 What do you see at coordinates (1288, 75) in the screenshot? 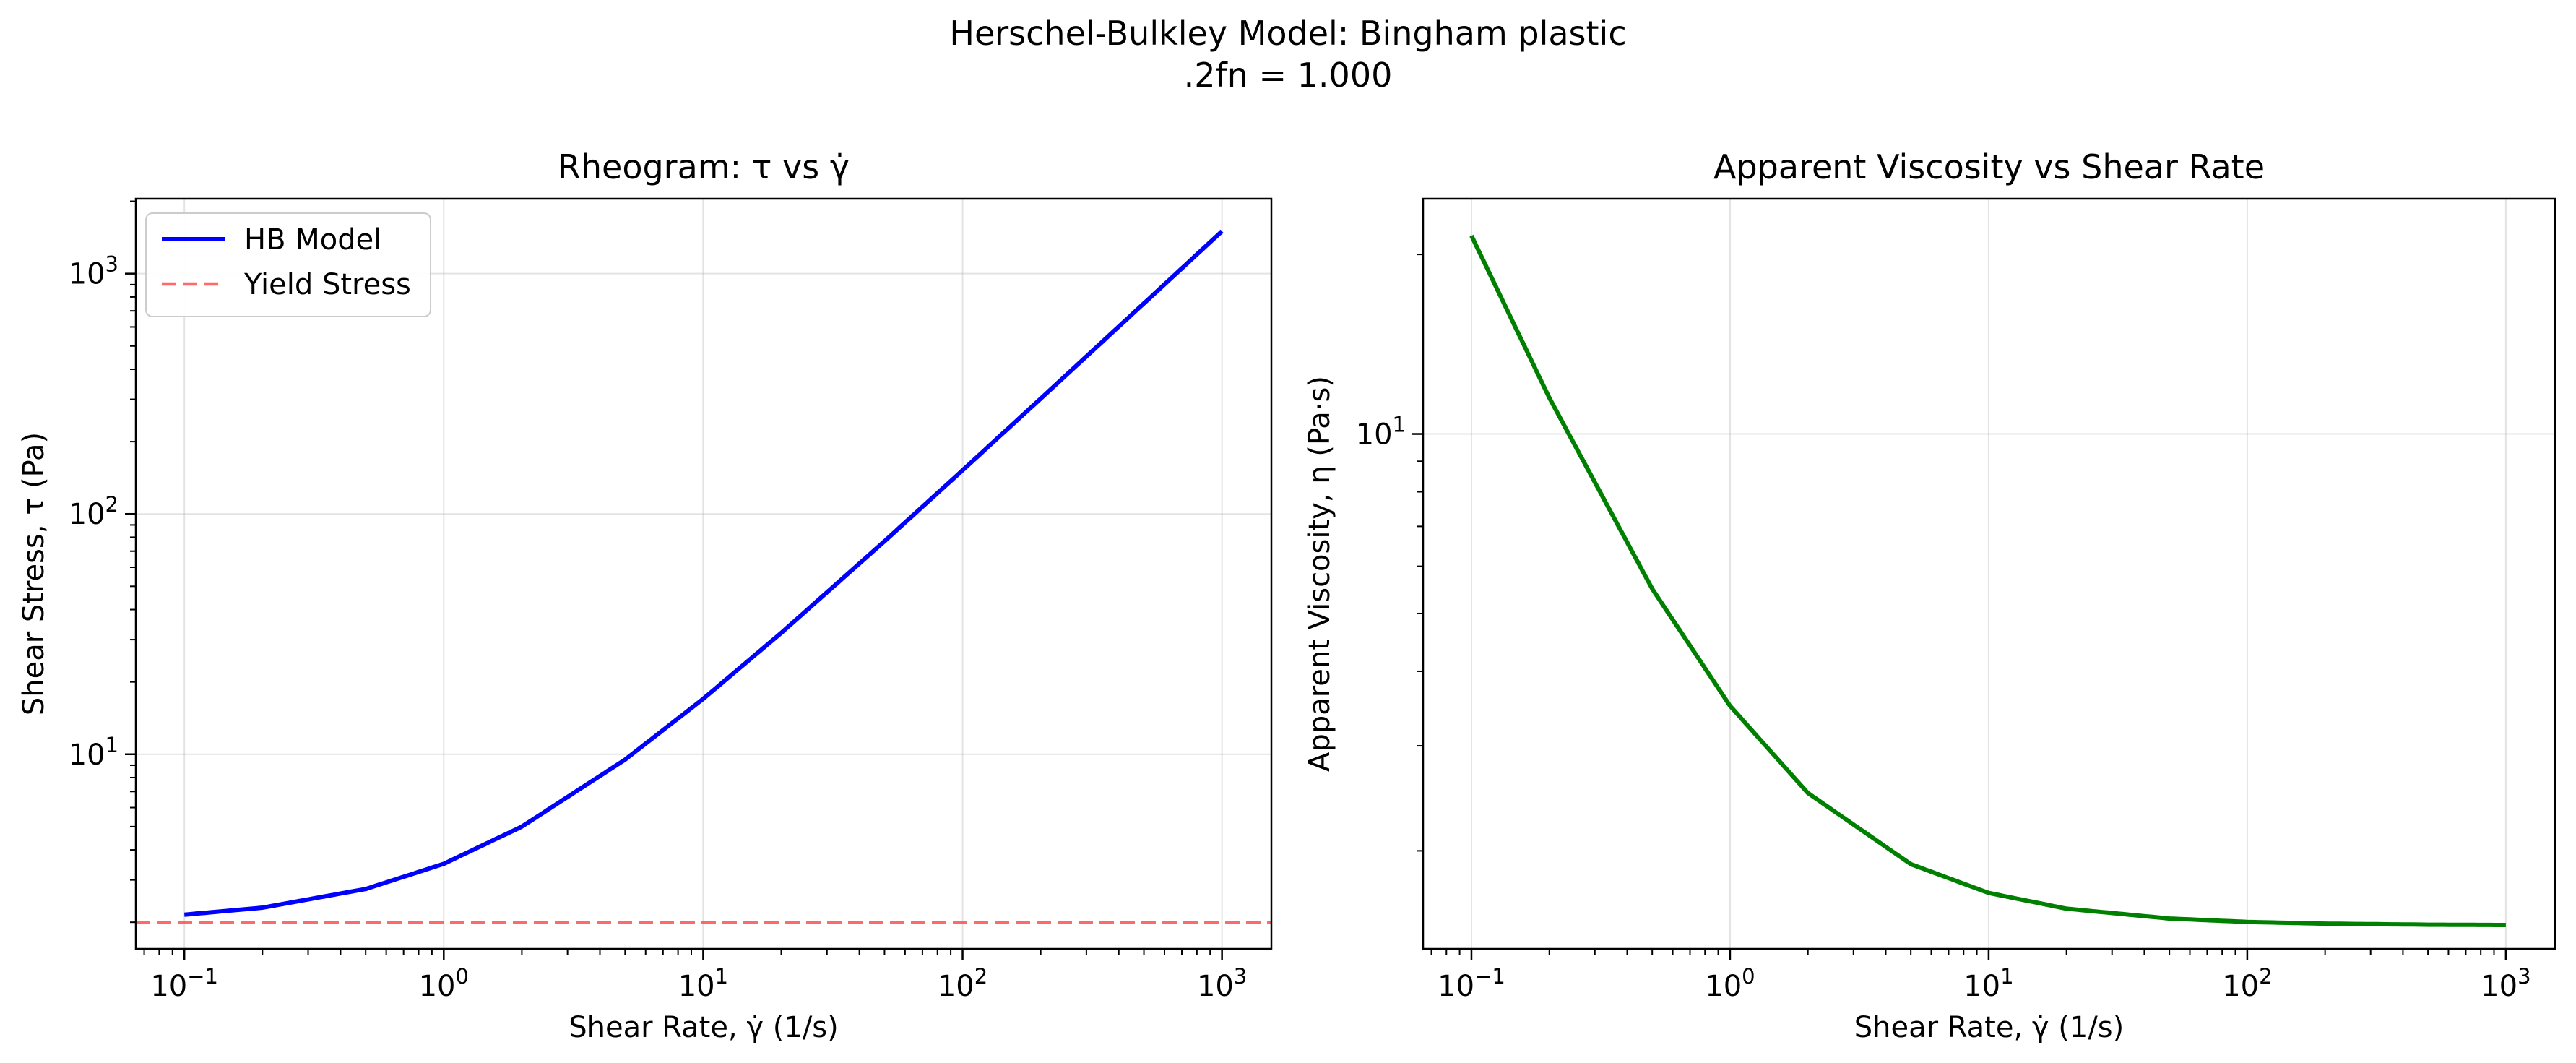
I see `figure-subtitle: .2fn = 1.000` at bounding box center [1288, 75].